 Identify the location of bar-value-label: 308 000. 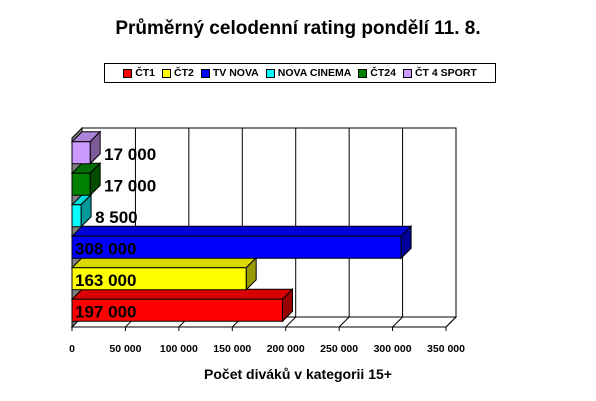
(105, 248).